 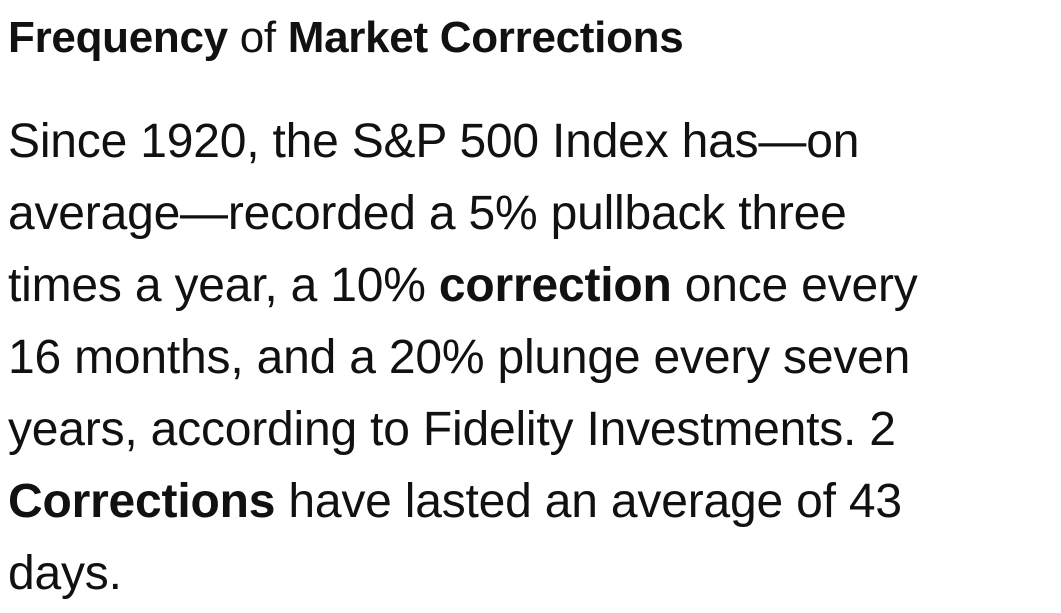 I want to click on paragraph-line-3-start: times a year, a 10%, so click(x=223, y=285).